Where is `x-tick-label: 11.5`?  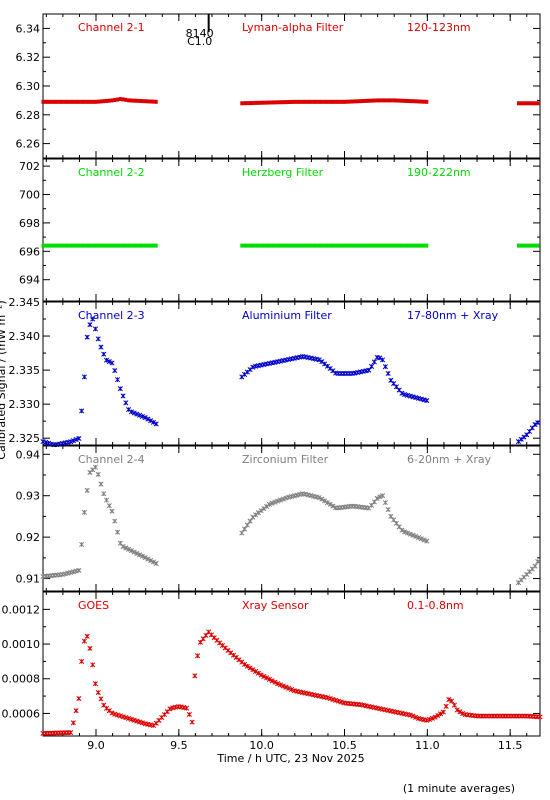
x-tick-label: 11.5 is located at coordinates (510, 745).